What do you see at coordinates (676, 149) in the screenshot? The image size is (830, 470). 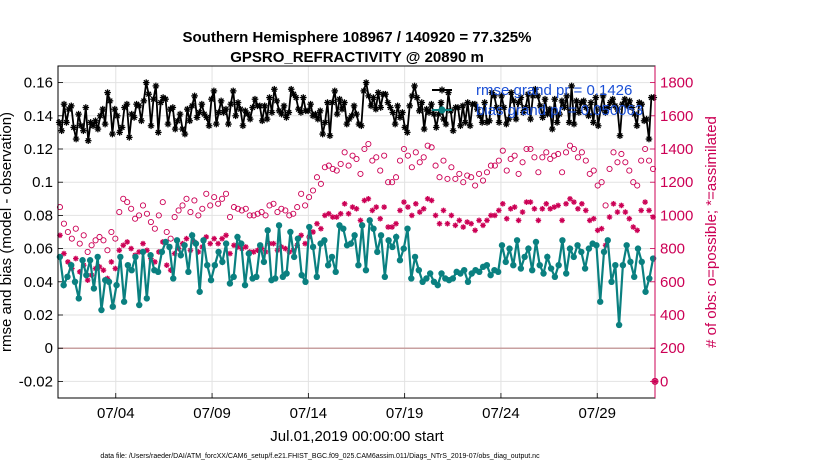 I see `y2-tick-label: 1400` at bounding box center [676, 149].